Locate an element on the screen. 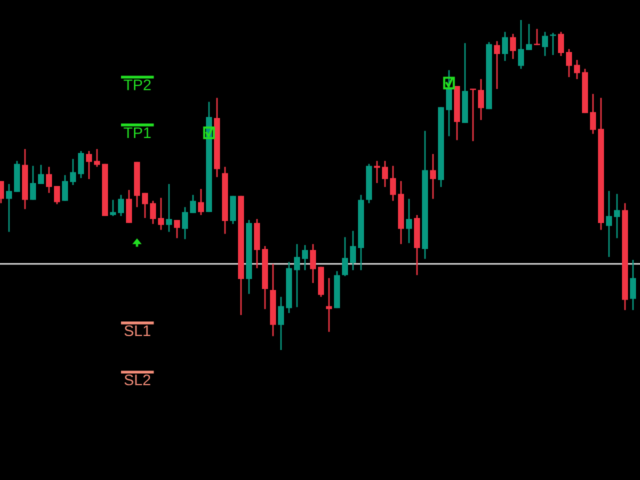 The width and height of the screenshot is (640, 480). ref-line-label: SL2 is located at coordinates (137, 380).